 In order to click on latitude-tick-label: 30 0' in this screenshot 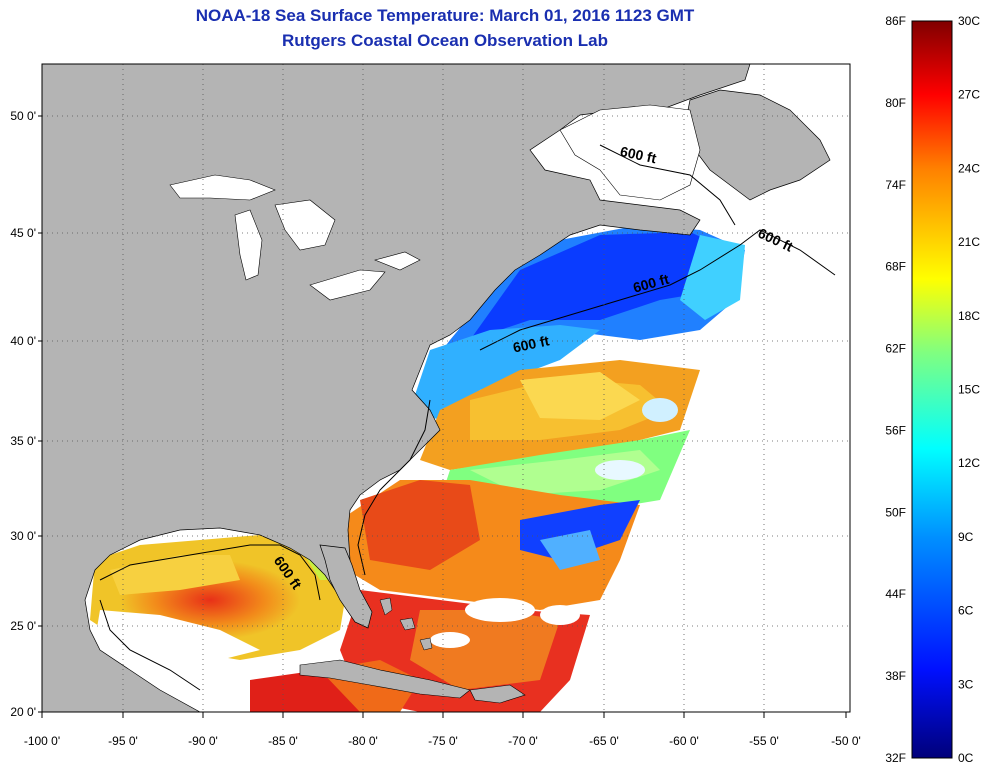, I will do `click(23, 536)`.